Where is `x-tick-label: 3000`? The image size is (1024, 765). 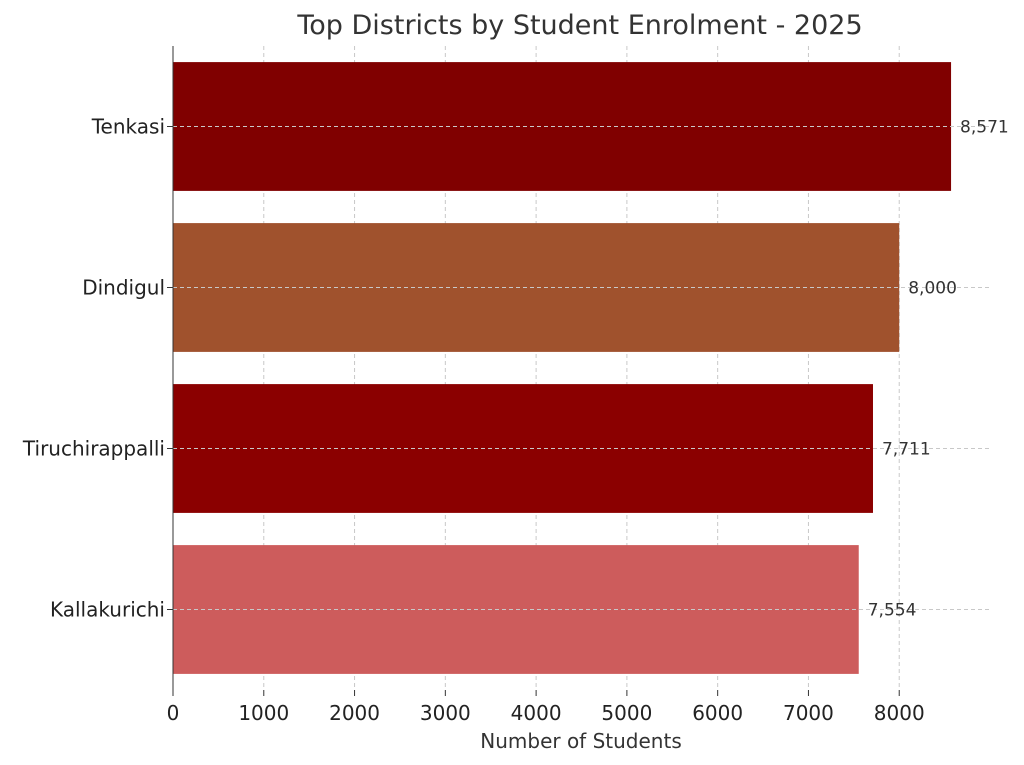
x-tick-label: 3000 is located at coordinates (445, 713).